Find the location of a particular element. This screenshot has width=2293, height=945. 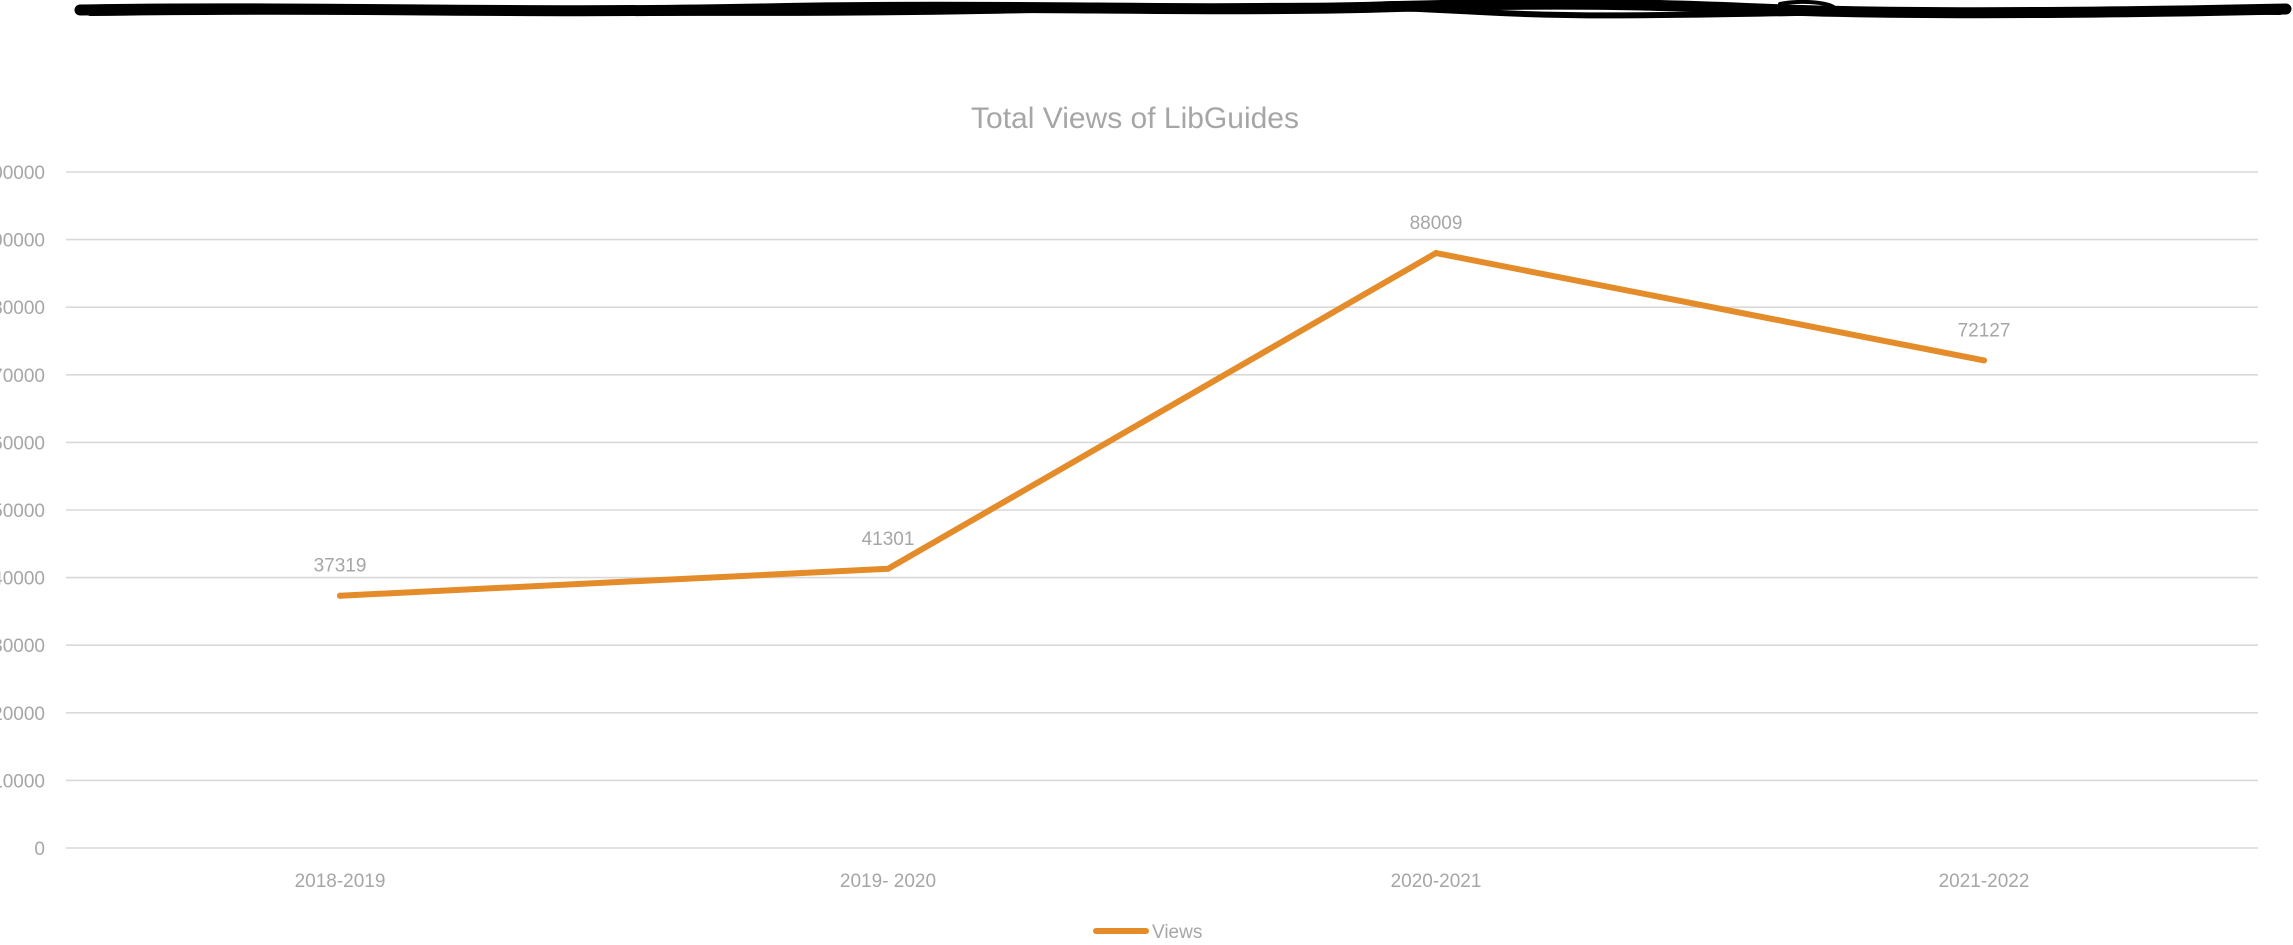

x-tick-label: 2020-2021 is located at coordinates (1436, 881).